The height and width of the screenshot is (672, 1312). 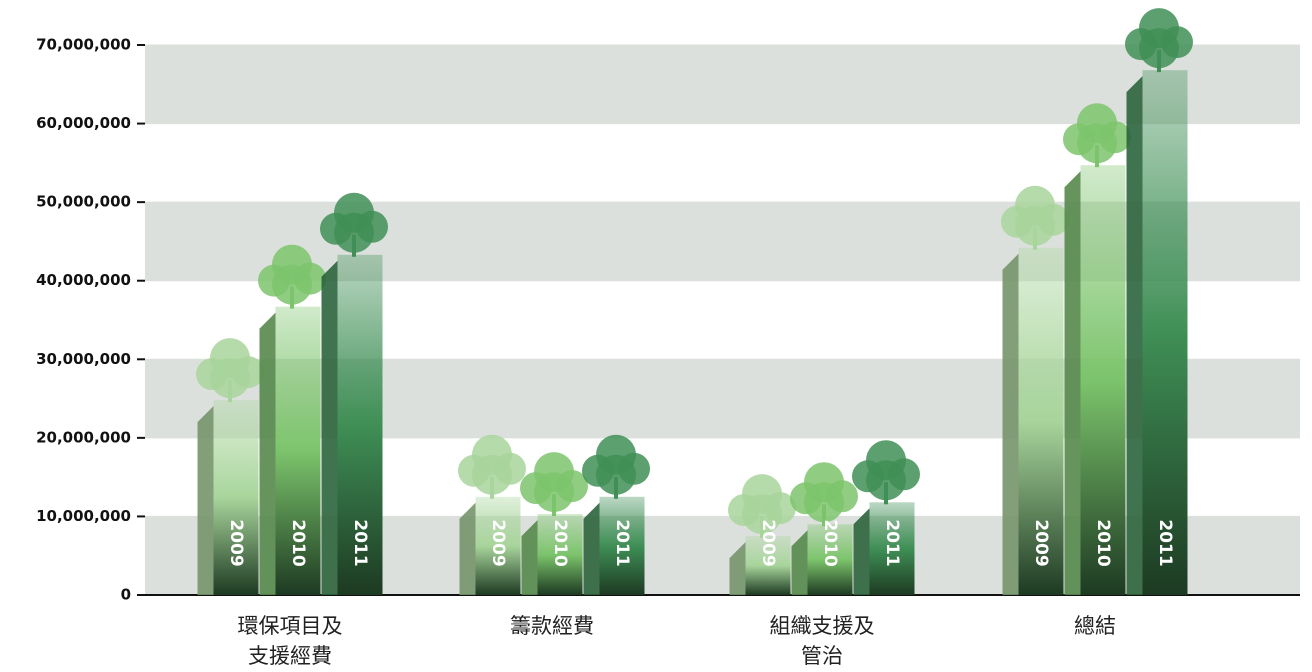 I want to click on x-tick-label: 總結, so click(x=1095, y=626).